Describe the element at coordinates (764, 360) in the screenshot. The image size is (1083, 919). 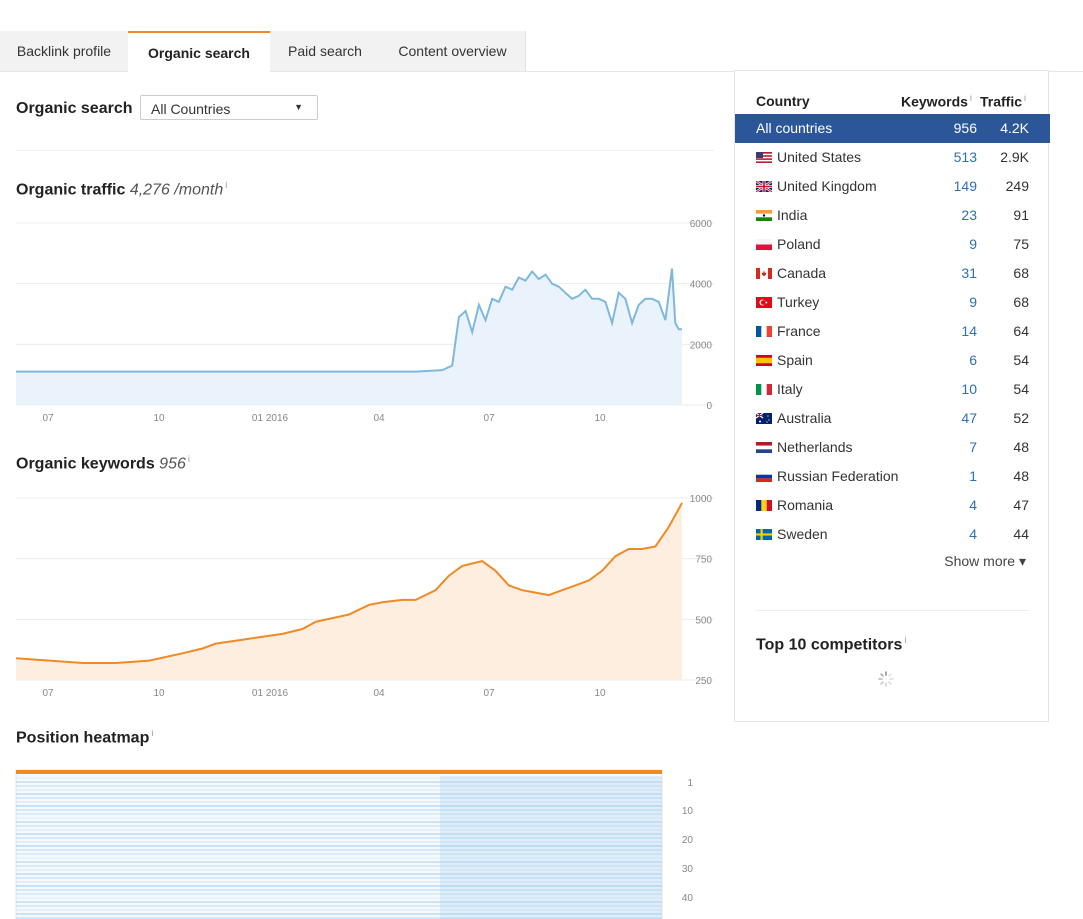
I see `flag-es-icon` at that location.